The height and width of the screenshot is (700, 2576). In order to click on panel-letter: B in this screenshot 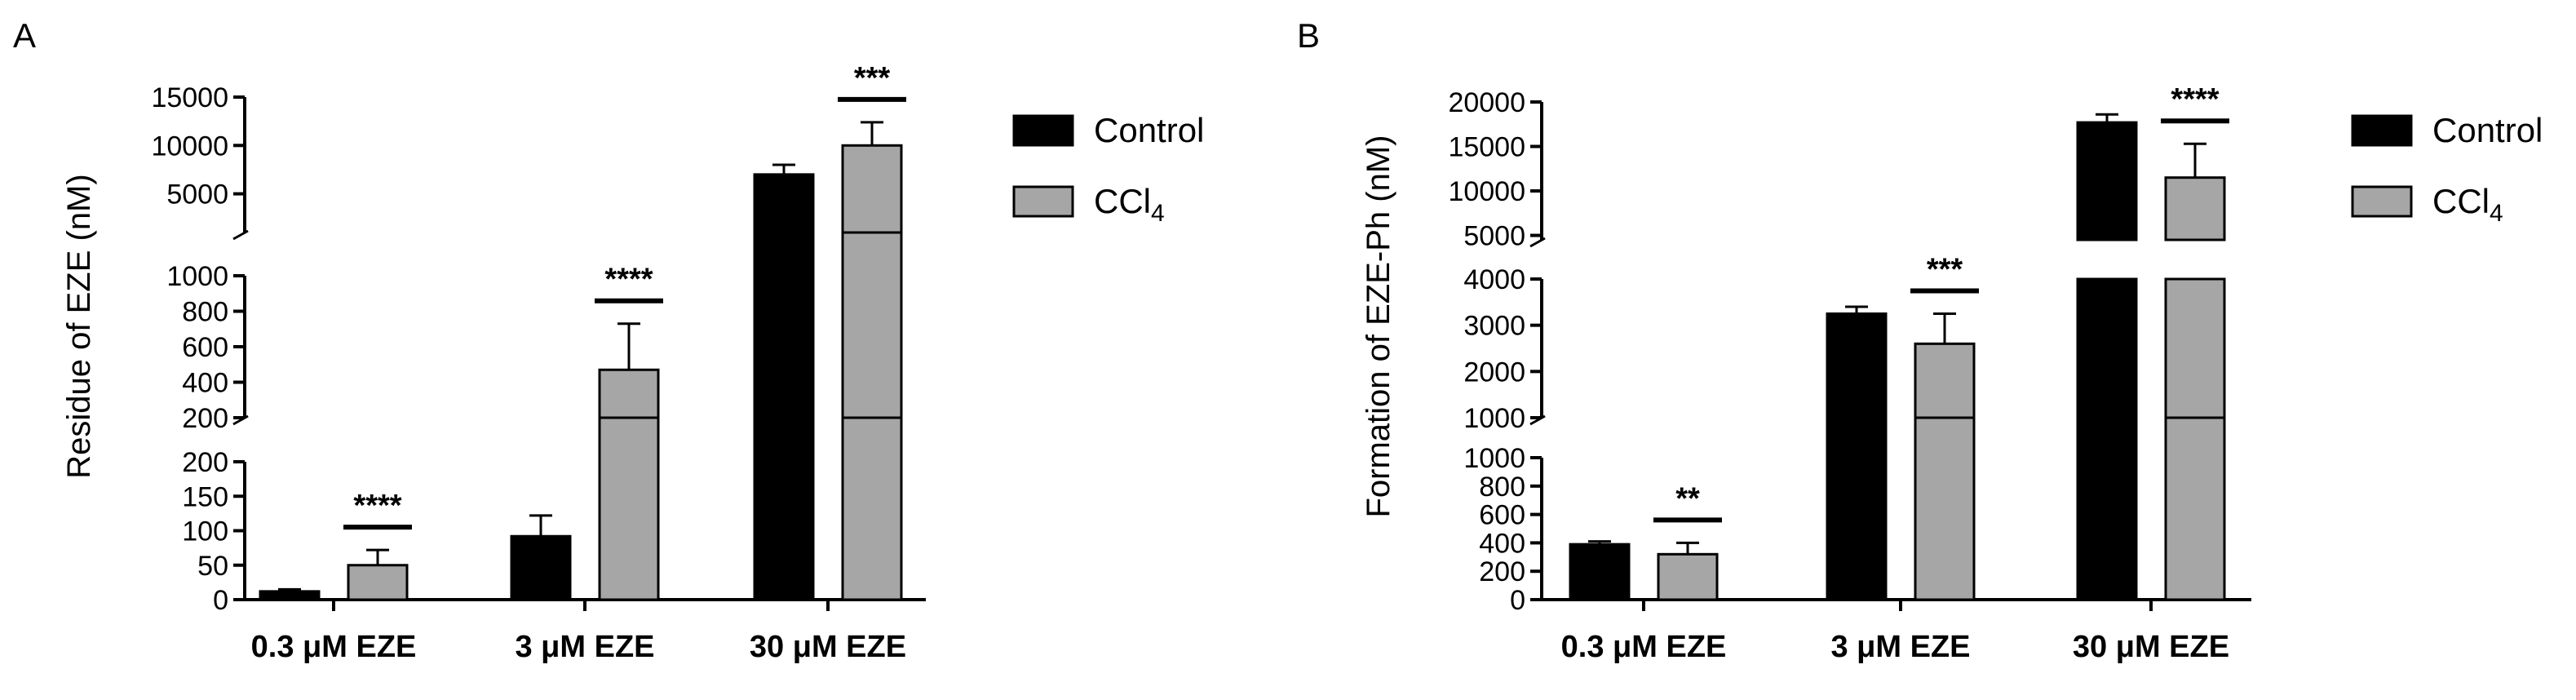, I will do `click(1308, 35)`.